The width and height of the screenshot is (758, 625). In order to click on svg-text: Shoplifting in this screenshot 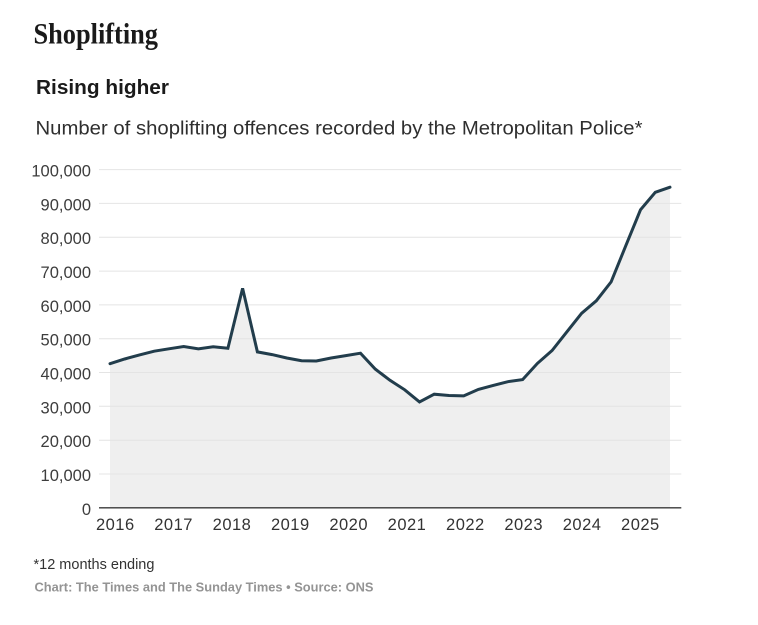, I will do `click(96, 34)`.